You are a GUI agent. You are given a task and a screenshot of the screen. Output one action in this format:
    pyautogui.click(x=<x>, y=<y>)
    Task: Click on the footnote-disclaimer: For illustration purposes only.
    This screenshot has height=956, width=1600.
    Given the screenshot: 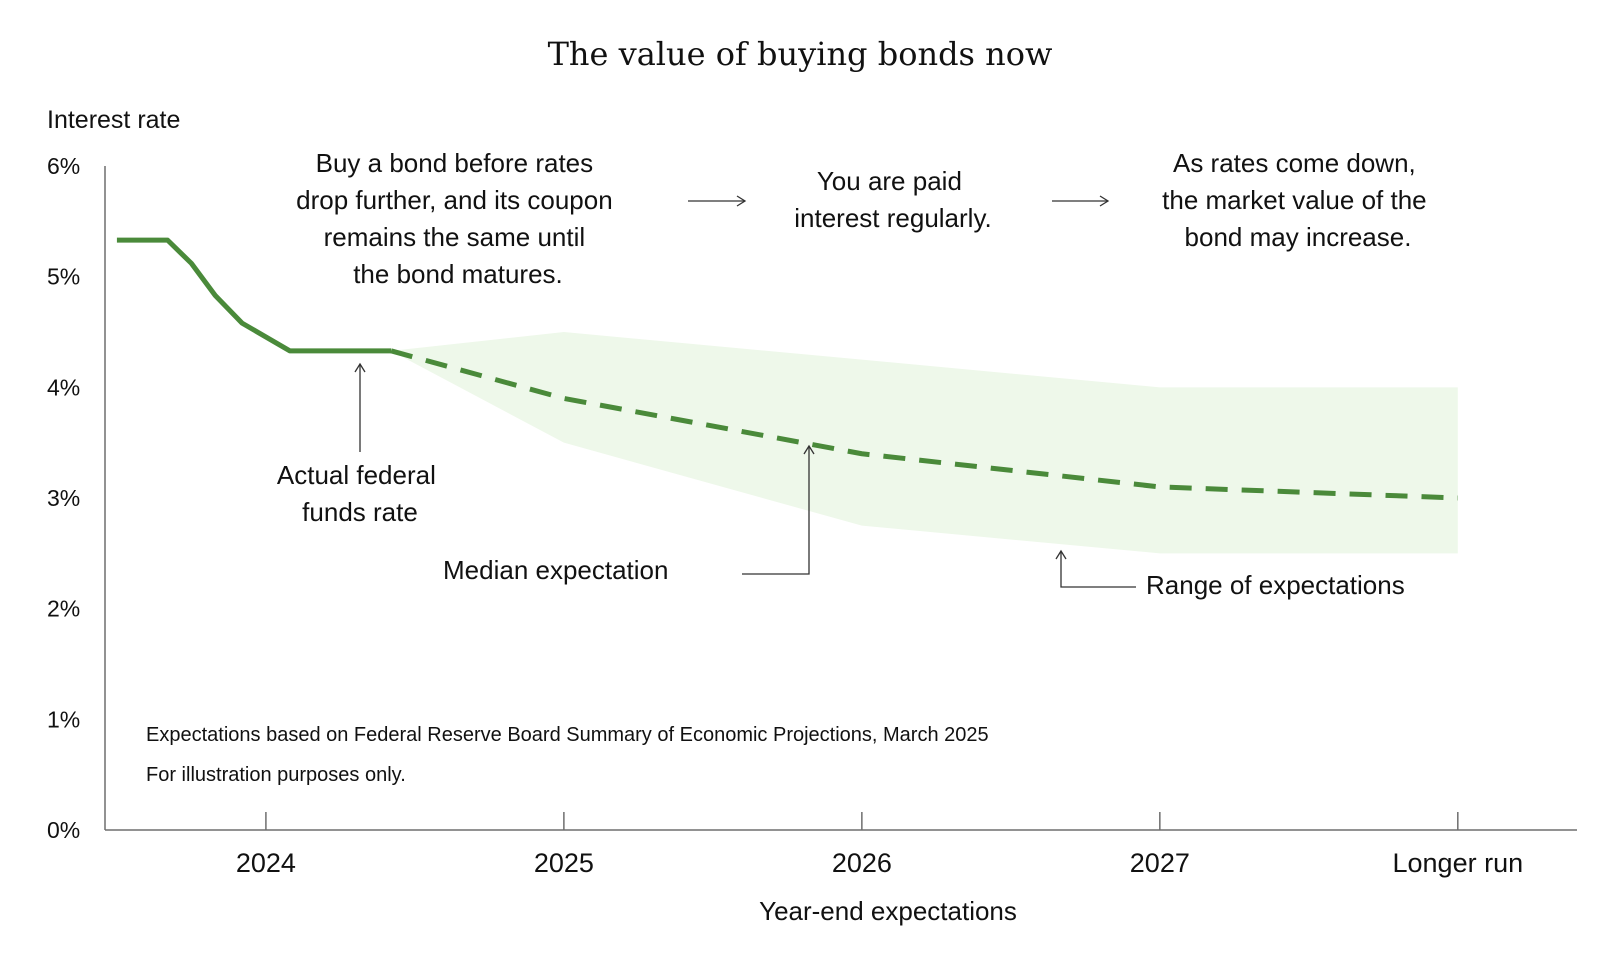 What is the action you would take?
    pyautogui.click(x=276, y=775)
    